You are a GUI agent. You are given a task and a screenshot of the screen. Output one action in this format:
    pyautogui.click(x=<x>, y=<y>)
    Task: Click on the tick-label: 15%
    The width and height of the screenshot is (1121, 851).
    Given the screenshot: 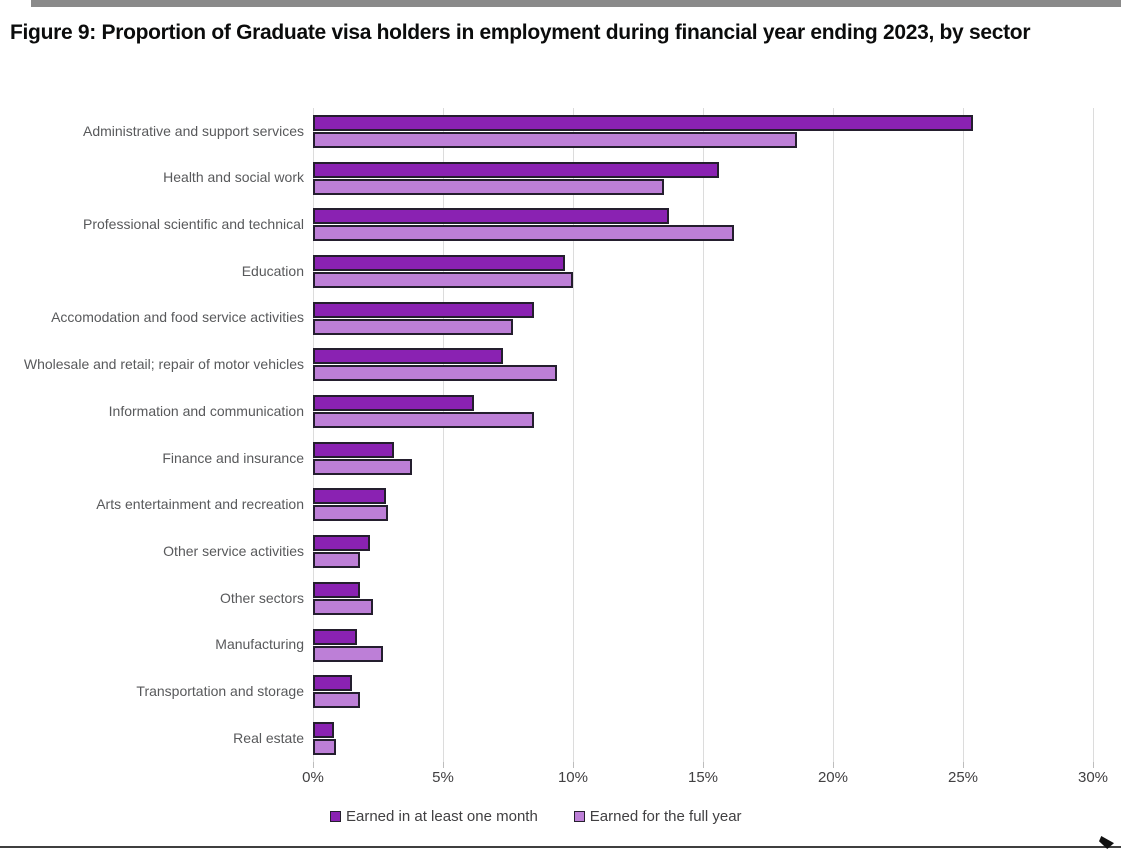 What is the action you would take?
    pyautogui.click(x=703, y=777)
    